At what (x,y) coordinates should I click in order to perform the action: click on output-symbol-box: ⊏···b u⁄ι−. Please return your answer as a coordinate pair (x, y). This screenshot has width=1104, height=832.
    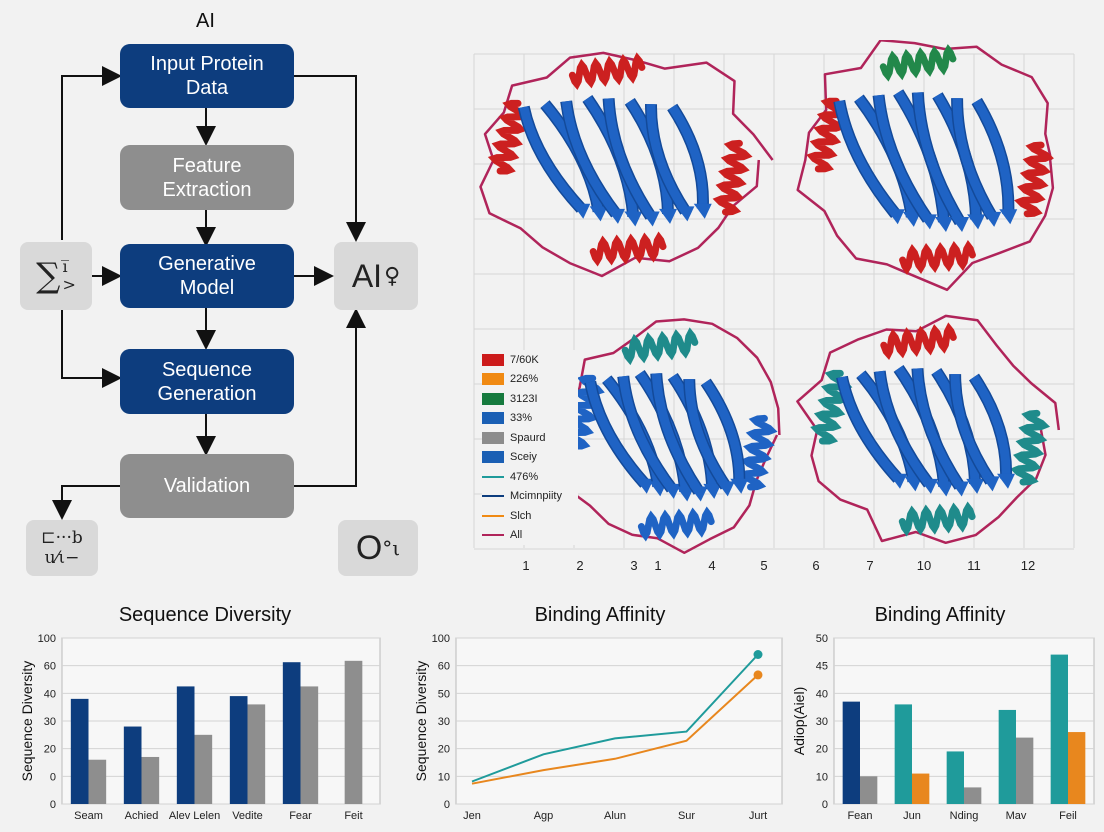
    Looking at the image, I should click on (62, 548).